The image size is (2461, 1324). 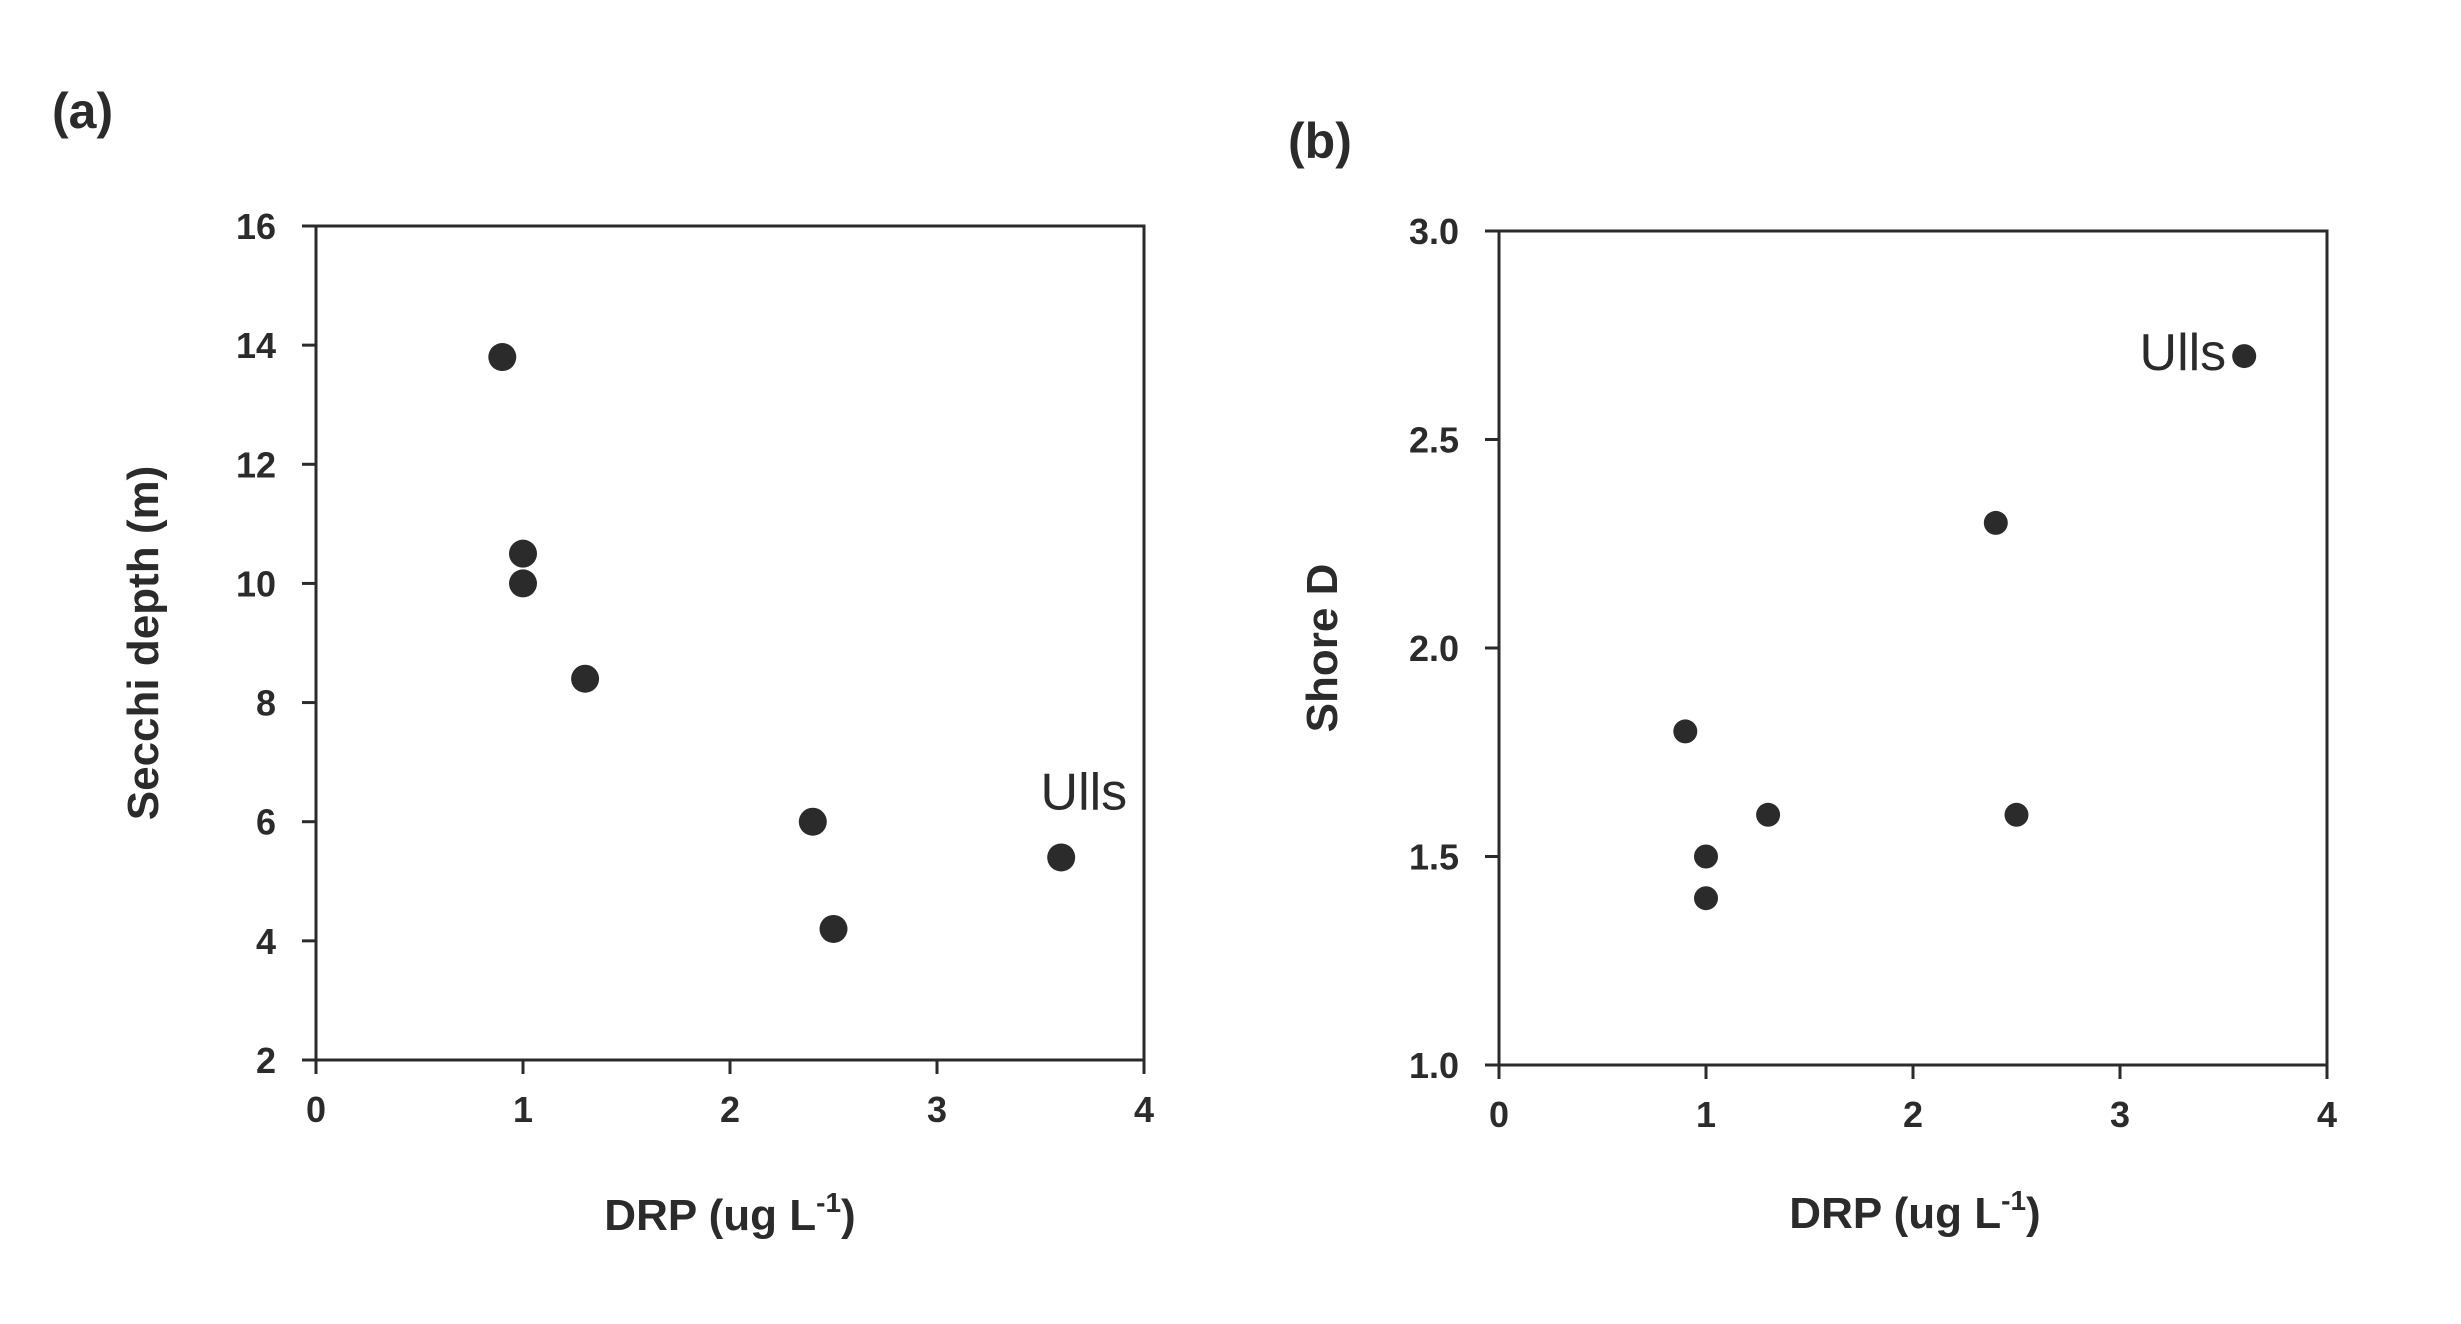 I want to click on y-axis-title: Secchi depth (m), so click(x=143, y=643).